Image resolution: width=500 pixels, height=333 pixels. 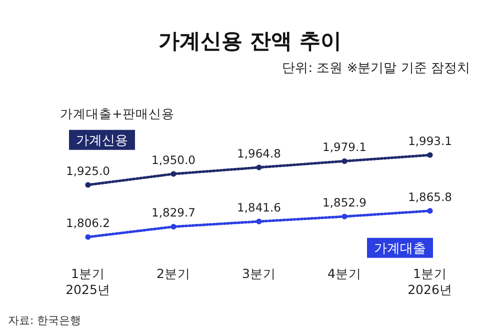 What do you see at coordinates (259, 153) in the screenshot?
I see `data-label: 1,964.8` at bounding box center [259, 153].